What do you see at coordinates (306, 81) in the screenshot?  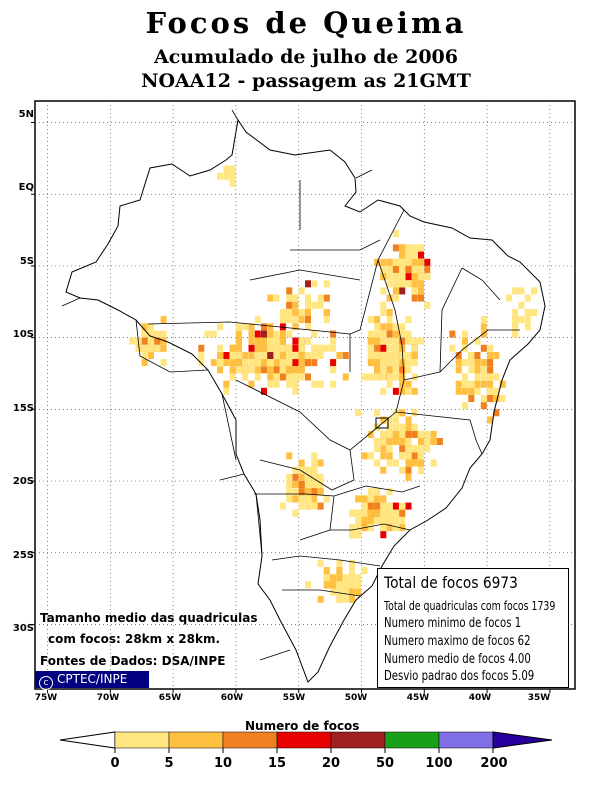 I see `map-subtitle-satellite: NOAA12 - passagem as 21GMT` at bounding box center [306, 81].